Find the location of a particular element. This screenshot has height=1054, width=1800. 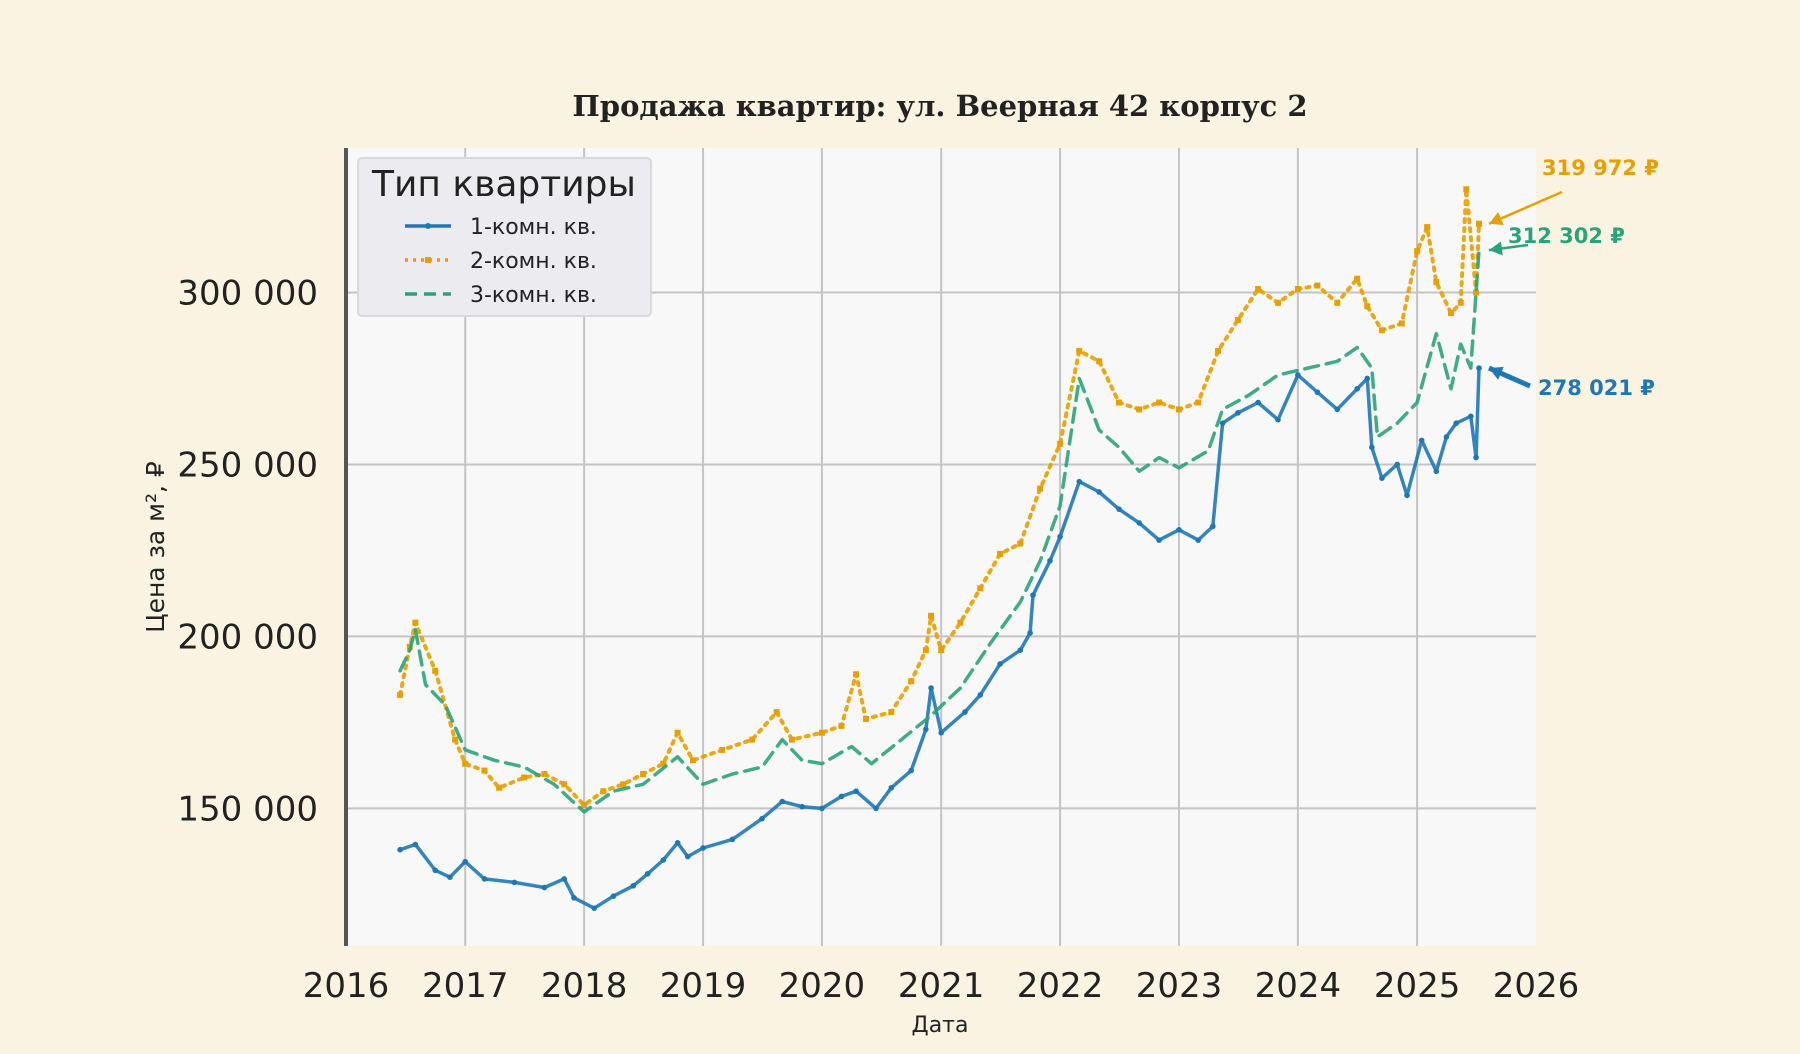

legend-marker is located at coordinates (428, 226).